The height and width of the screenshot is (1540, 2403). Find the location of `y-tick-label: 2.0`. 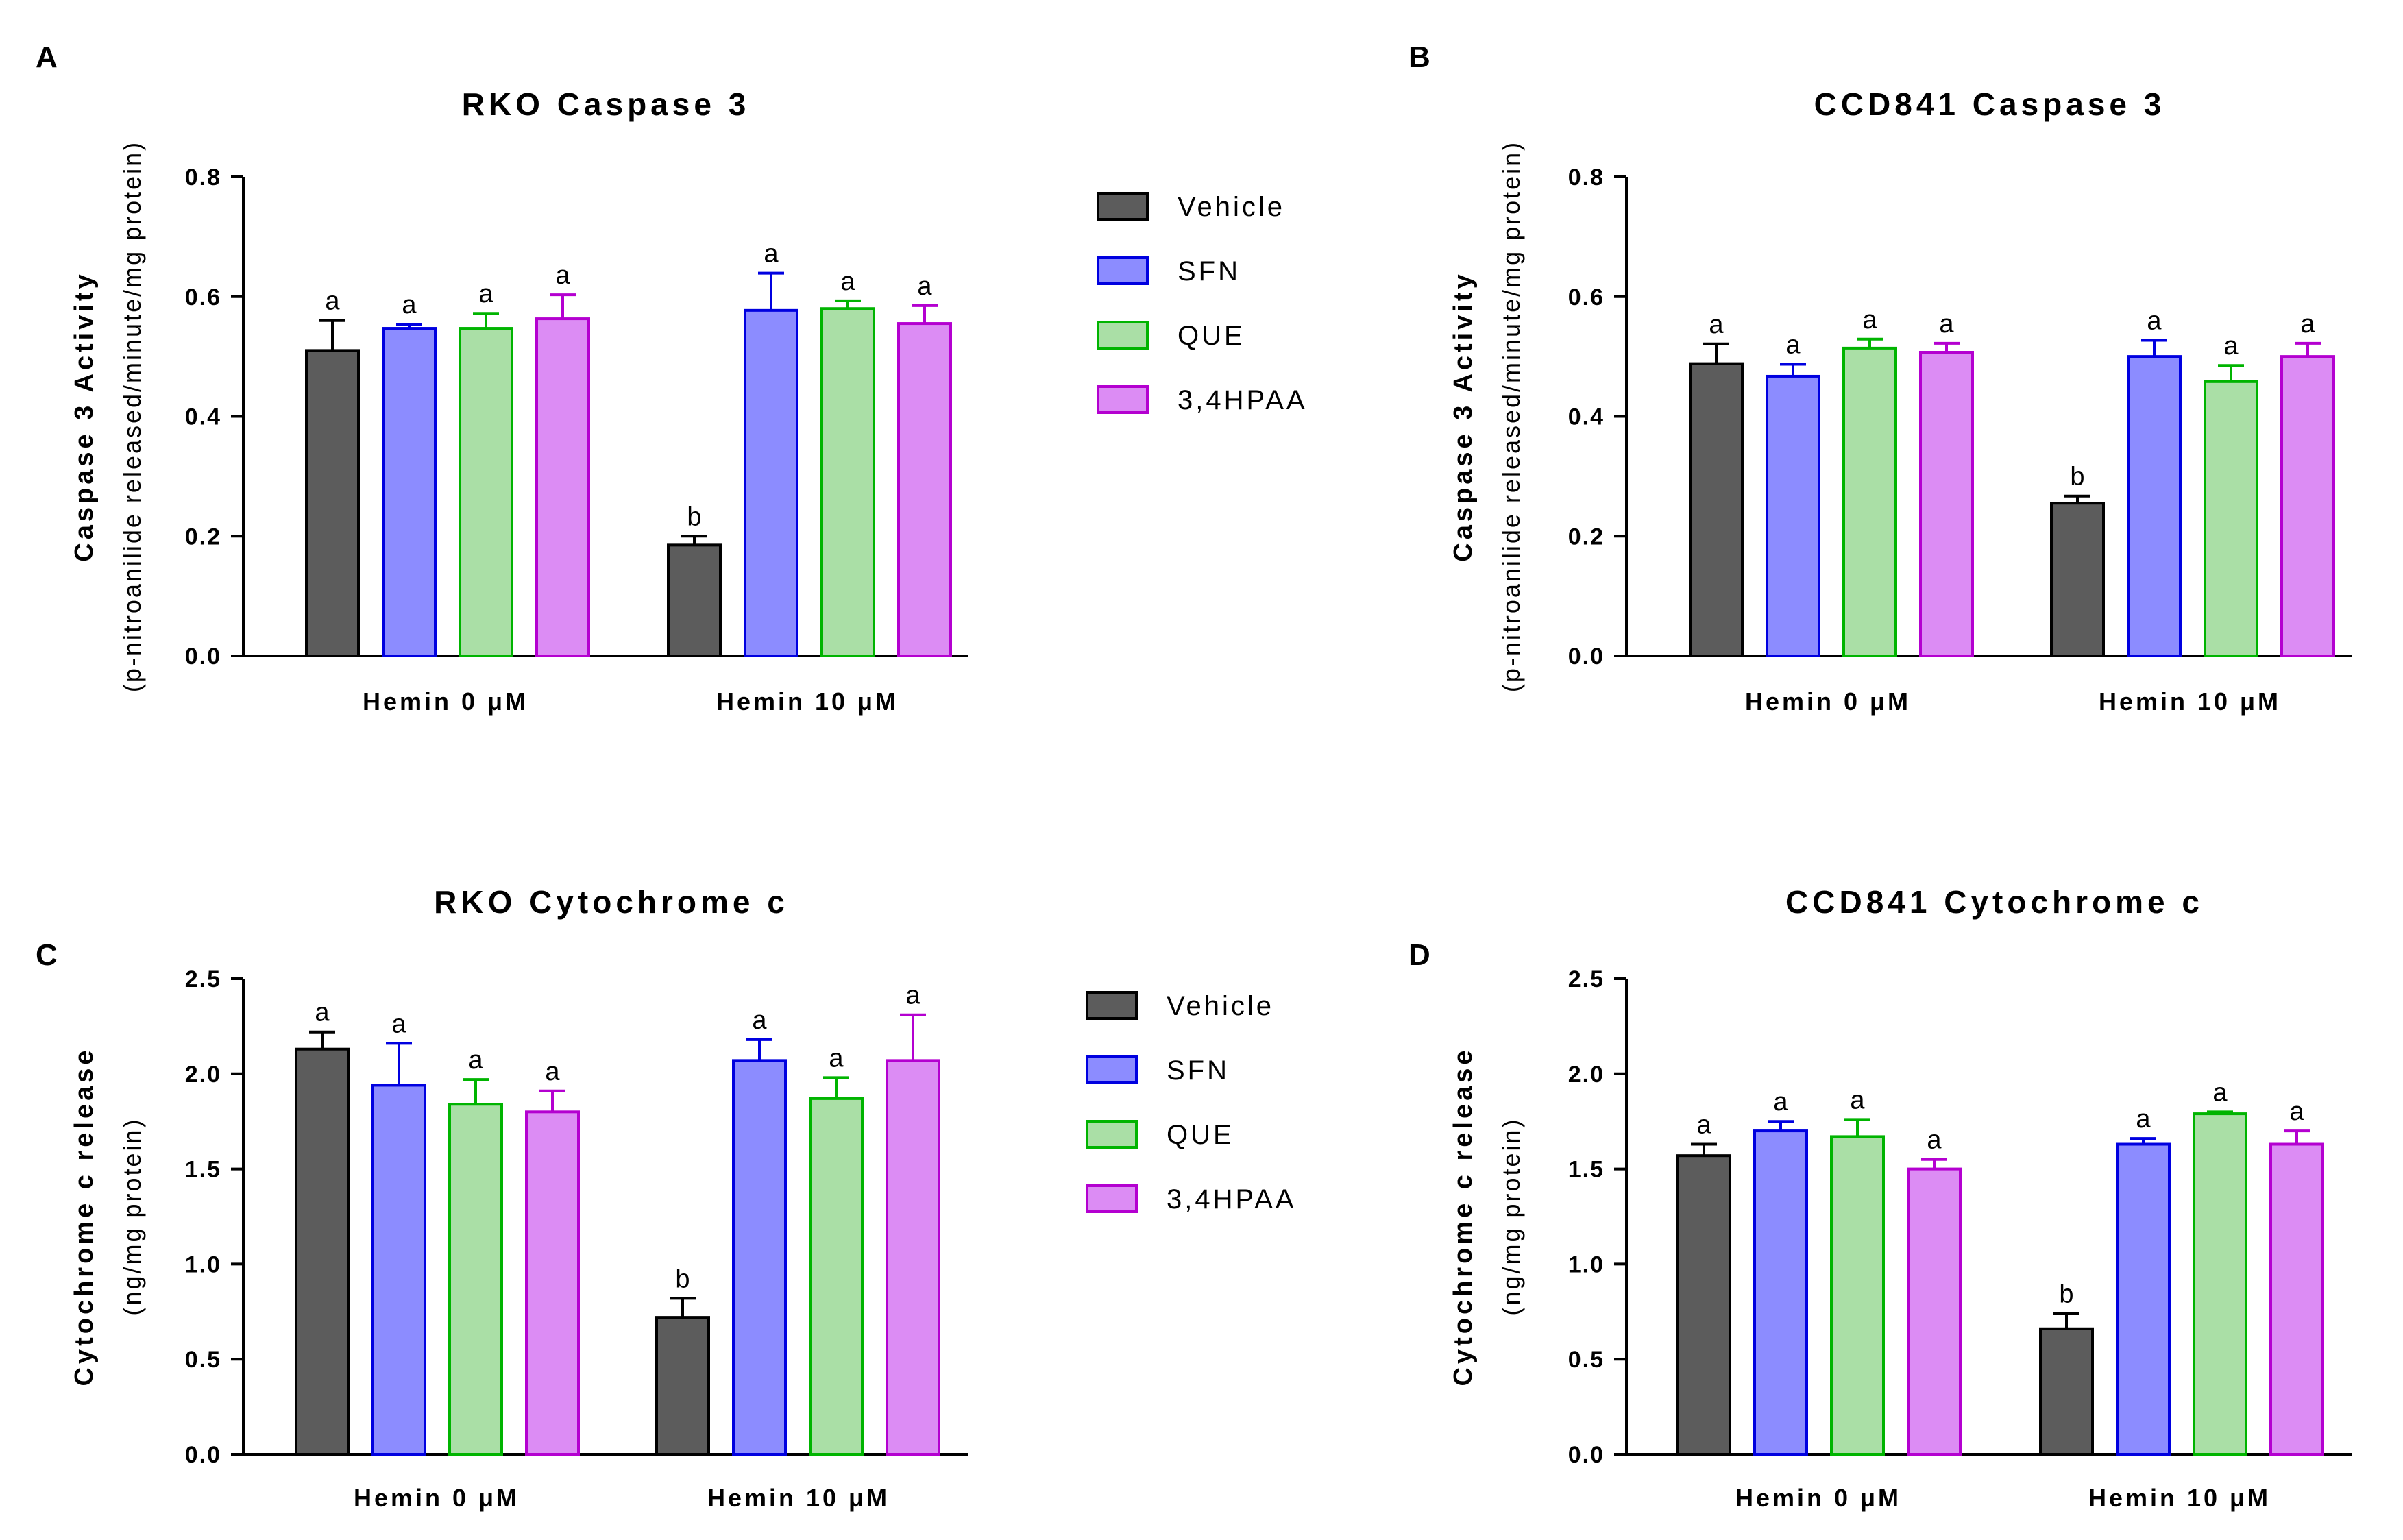

y-tick-label: 2.0 is located at coordinates (203, 1075).